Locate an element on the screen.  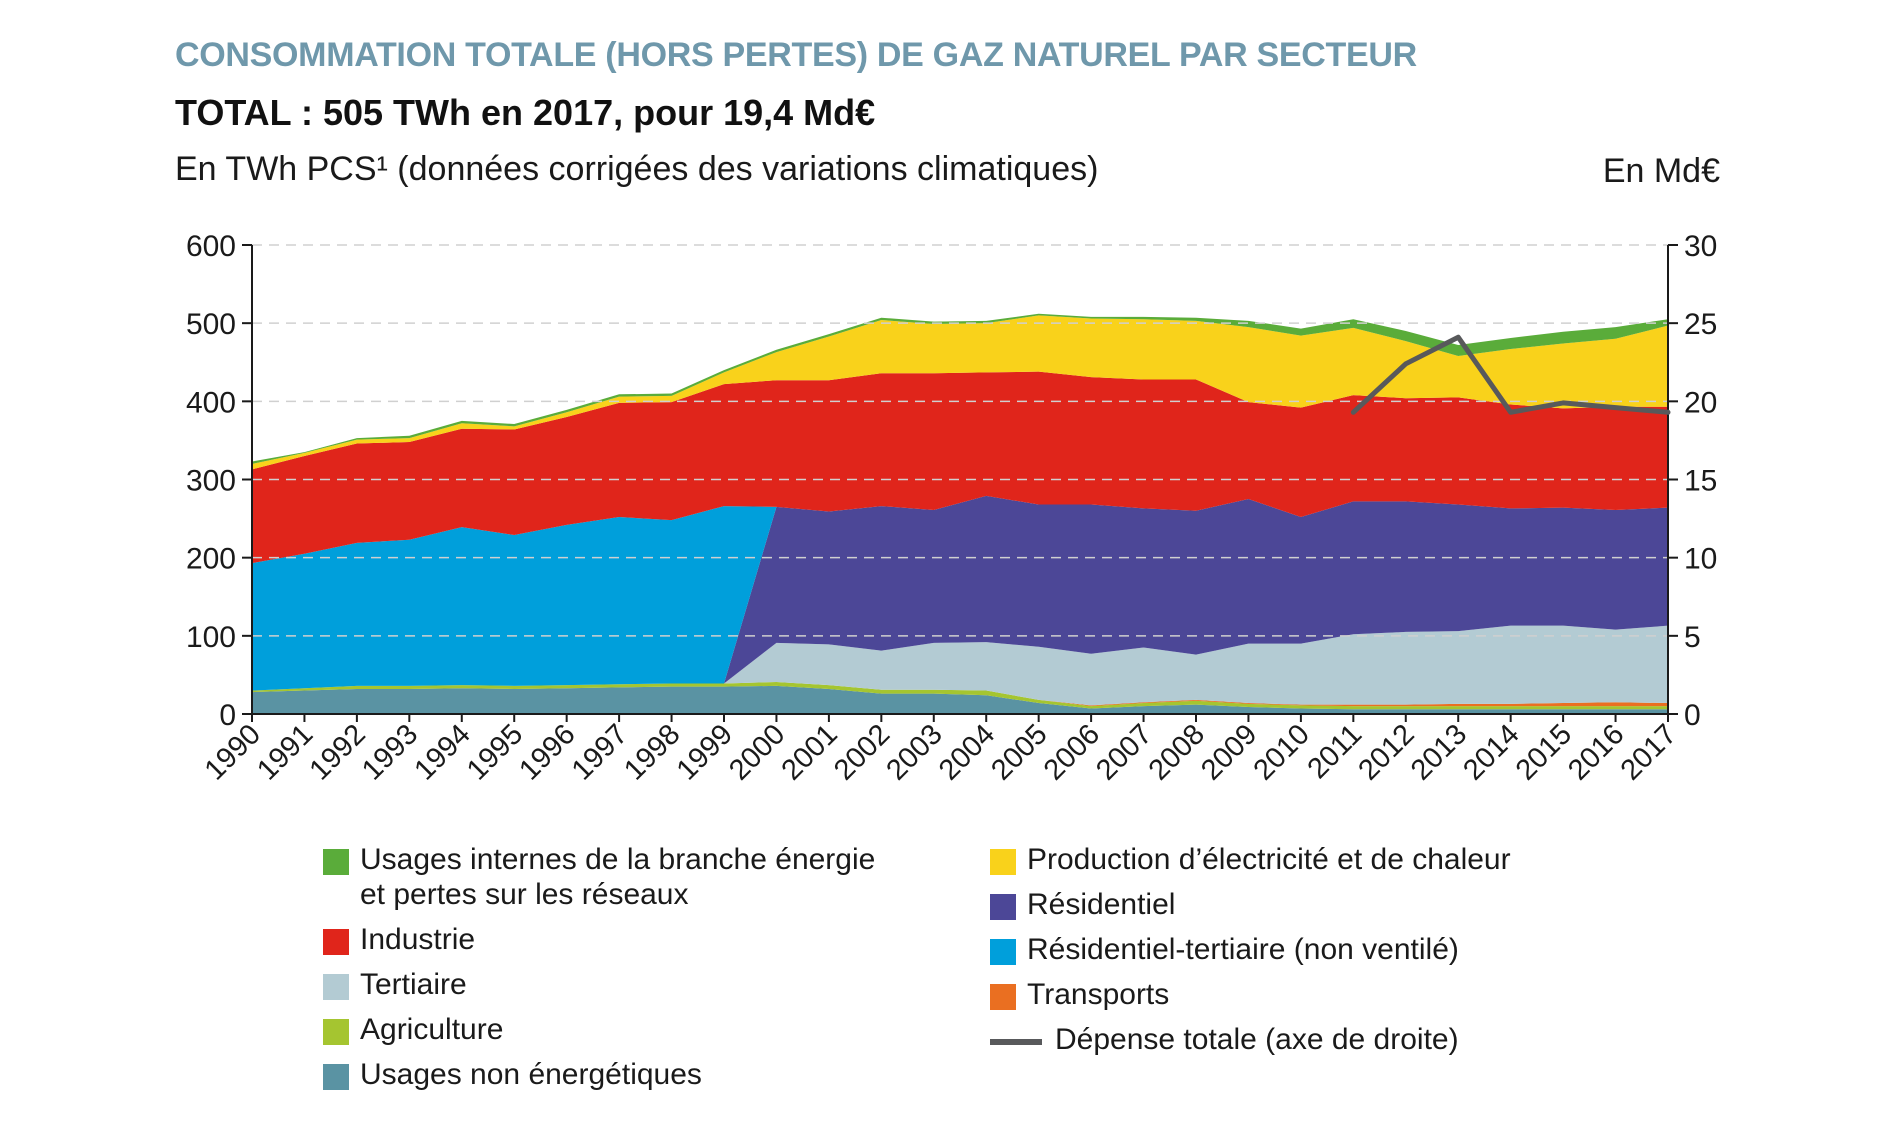
legend-item-residentiel: Résidentiel is located at coordinates (1250, 904).